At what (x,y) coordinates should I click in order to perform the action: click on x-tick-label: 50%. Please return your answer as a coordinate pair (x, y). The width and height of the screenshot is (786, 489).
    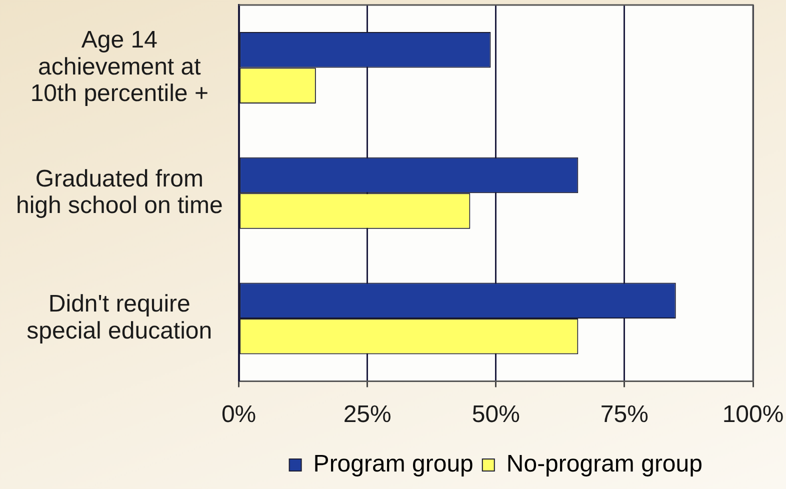
    Looking at the image, I should click on (496, 414).